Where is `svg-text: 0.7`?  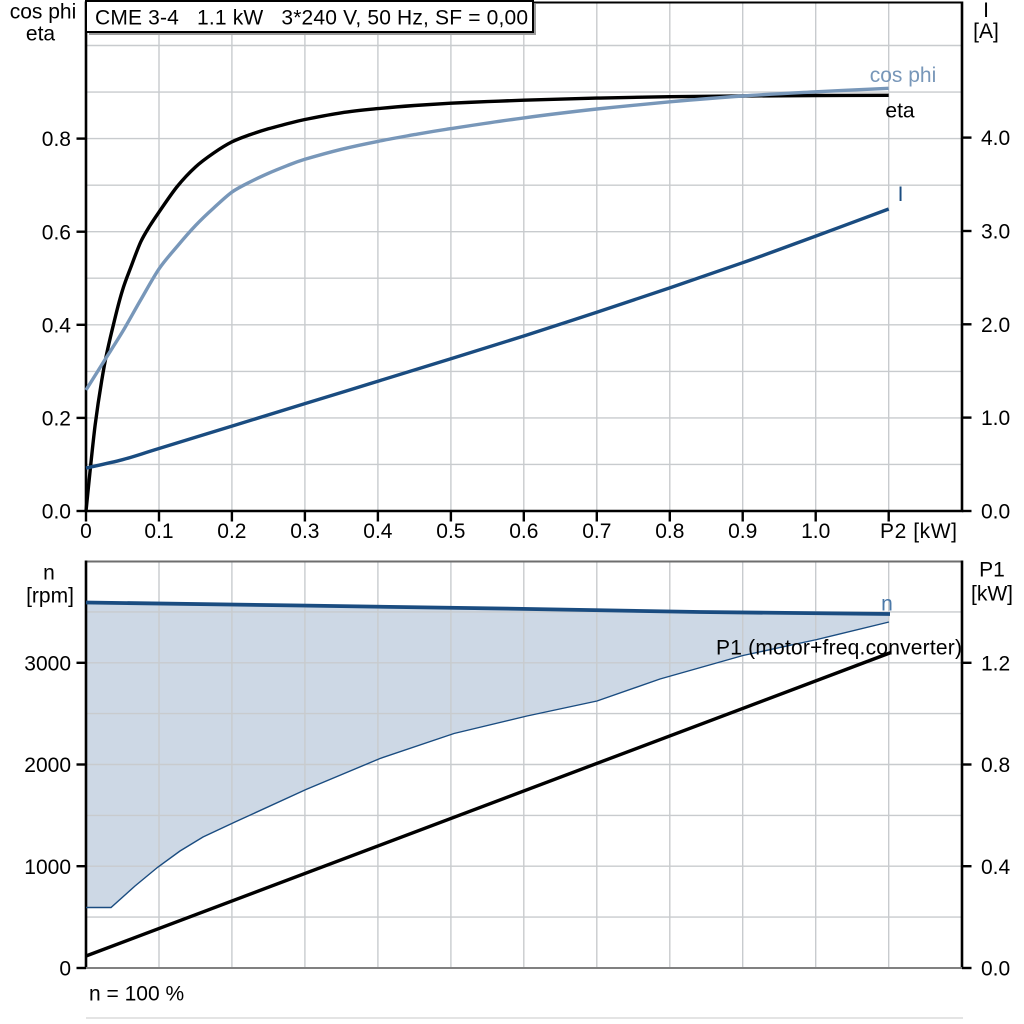 svg-text: 0.7 is located at coordinates (596, 531).